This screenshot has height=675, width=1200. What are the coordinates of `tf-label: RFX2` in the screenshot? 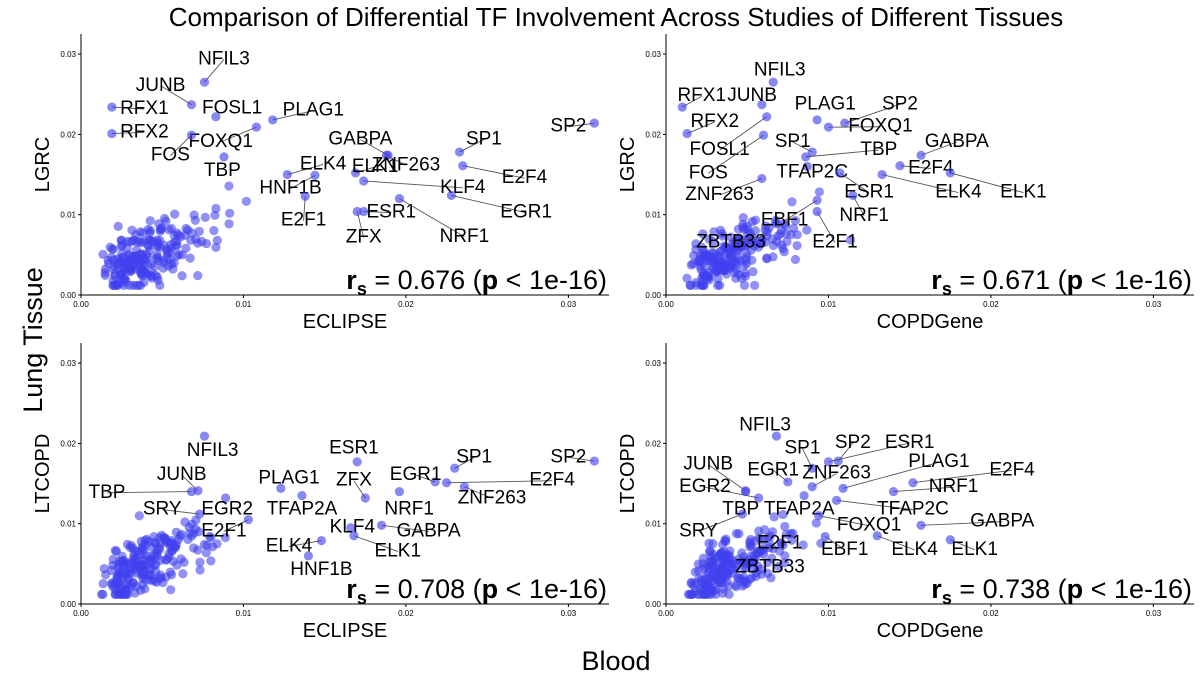 It's located at (144, 131).